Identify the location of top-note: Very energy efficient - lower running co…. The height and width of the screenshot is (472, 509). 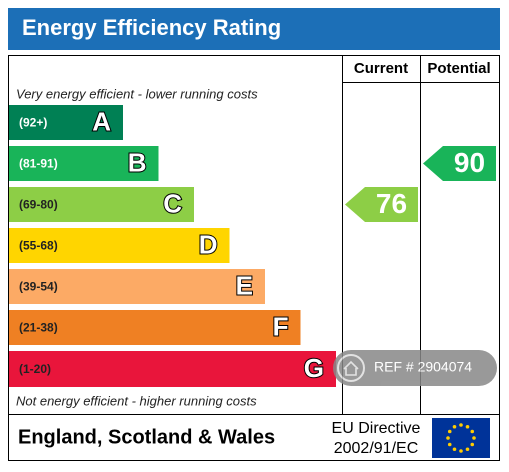
(137, 93).